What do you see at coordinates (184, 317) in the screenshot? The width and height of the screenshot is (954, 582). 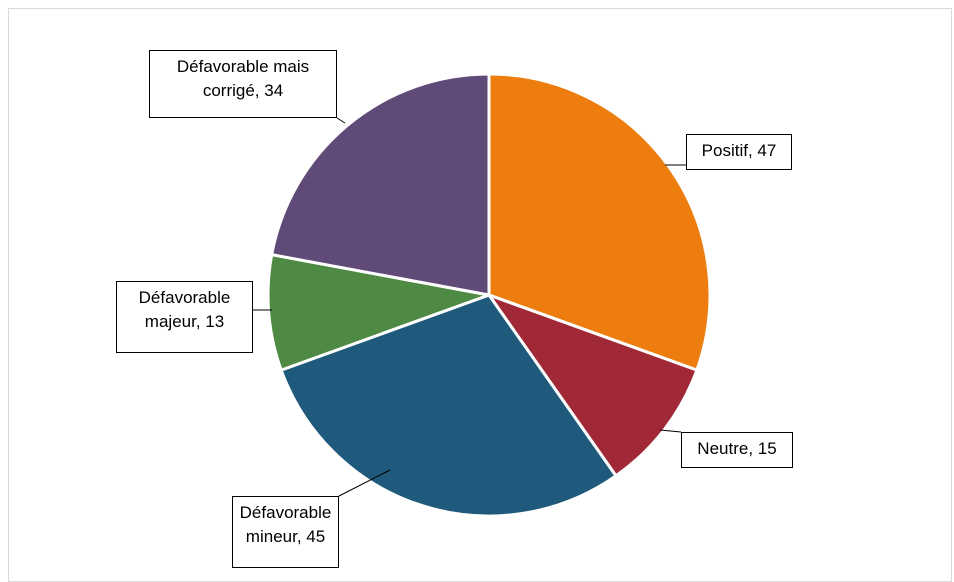 I see `data-label: Défavorable majeur, 13` at bounding box center [184, 317].